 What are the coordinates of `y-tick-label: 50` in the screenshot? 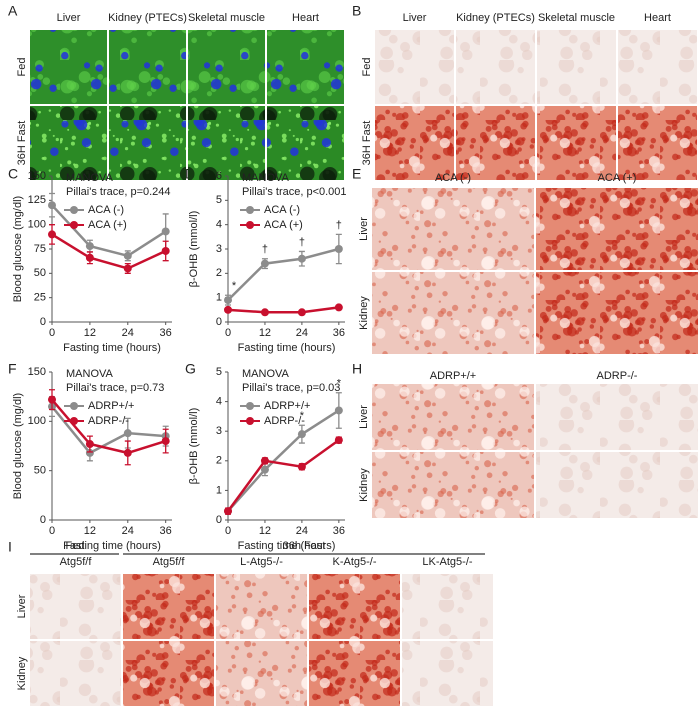 It's located at (40, 273).